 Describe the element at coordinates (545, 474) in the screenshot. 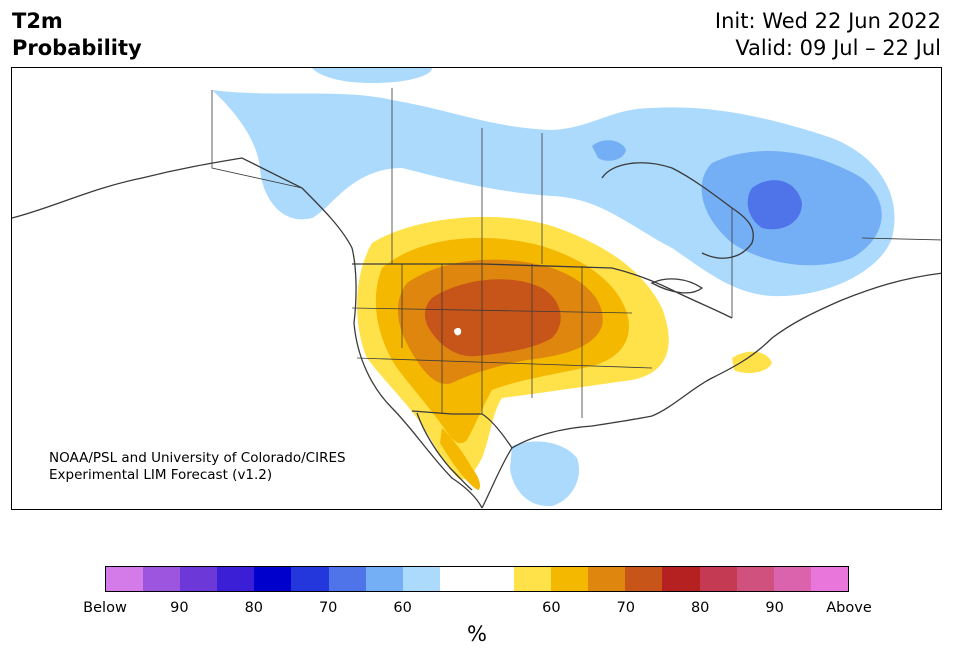

I see `blue-gulf-mexico` at that location.